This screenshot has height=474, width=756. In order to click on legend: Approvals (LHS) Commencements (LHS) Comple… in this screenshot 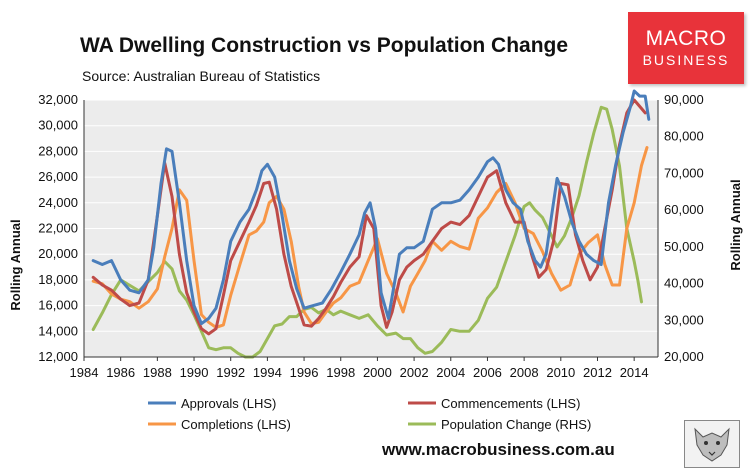, I will do `click(369, 414)`.